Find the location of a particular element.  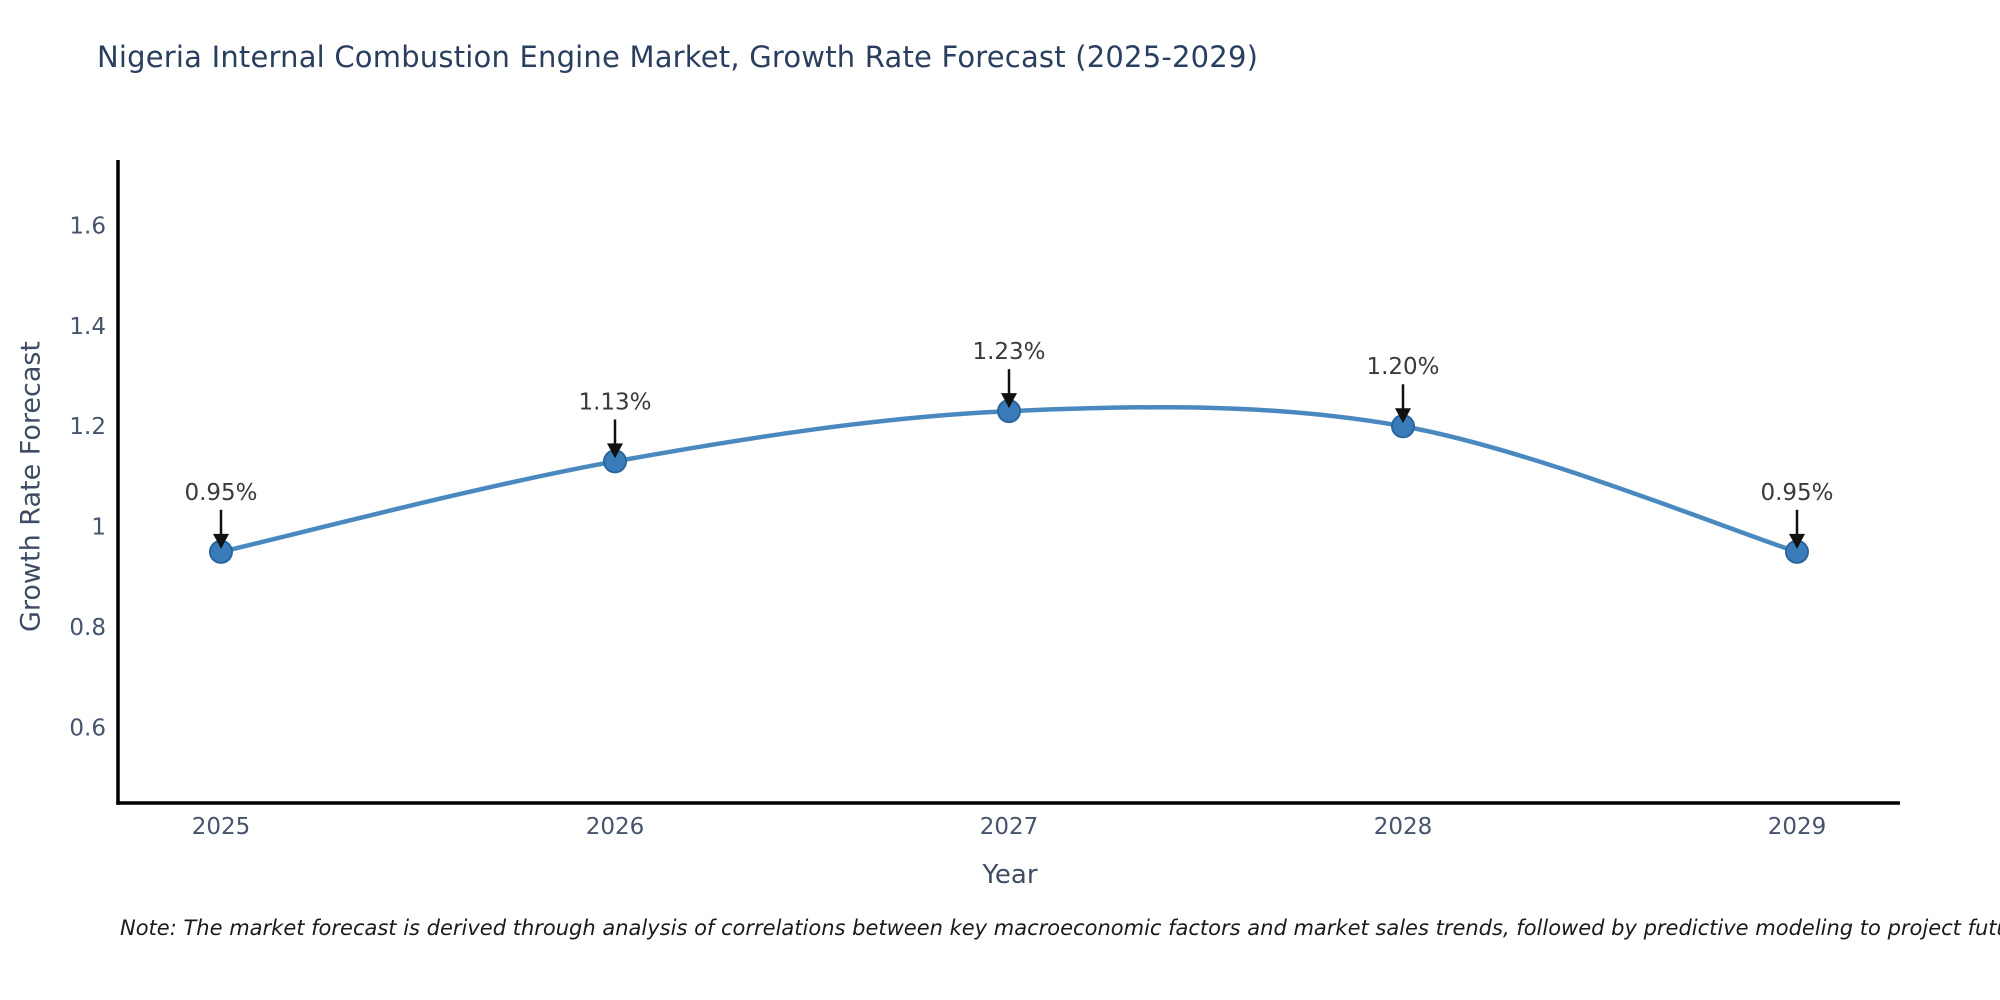

x-axis-title: Year is located at coordinates (1010, 875).